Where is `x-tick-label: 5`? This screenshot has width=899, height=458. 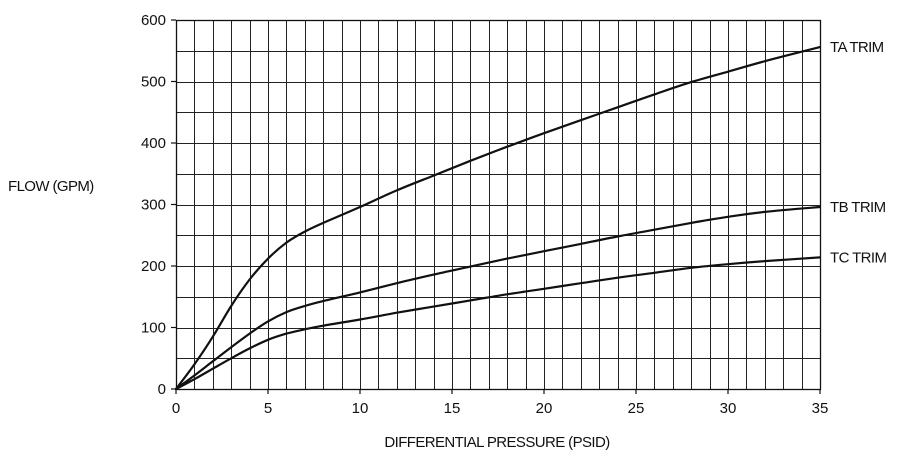 x-tick-label: 5 is located at coordinates (268, 408).